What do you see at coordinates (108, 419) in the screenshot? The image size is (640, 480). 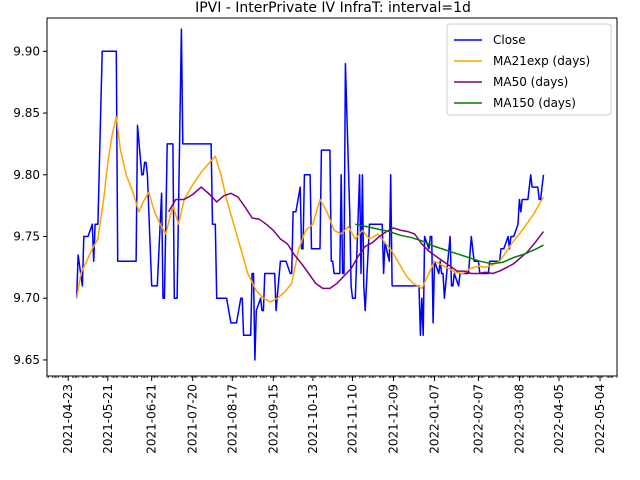 I see `x-tick-label: 2021-05-21` at bounding box center [108, 419].